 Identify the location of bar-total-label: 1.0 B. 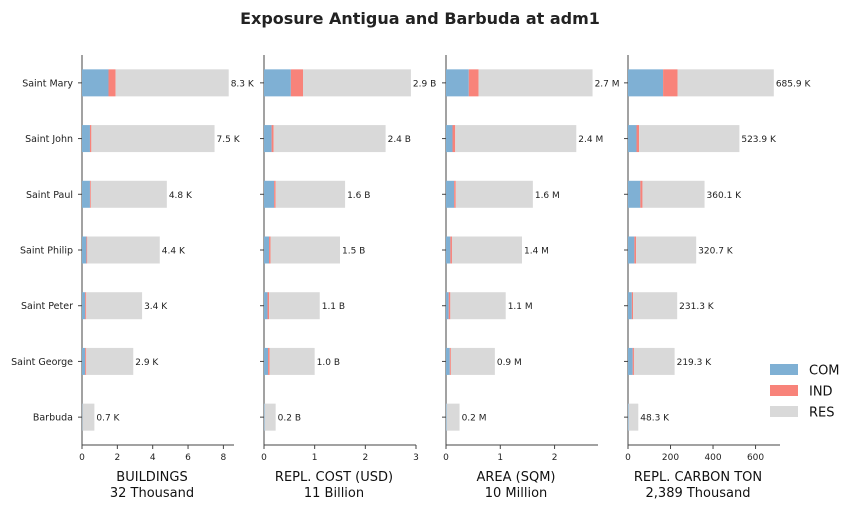
(328, 363).